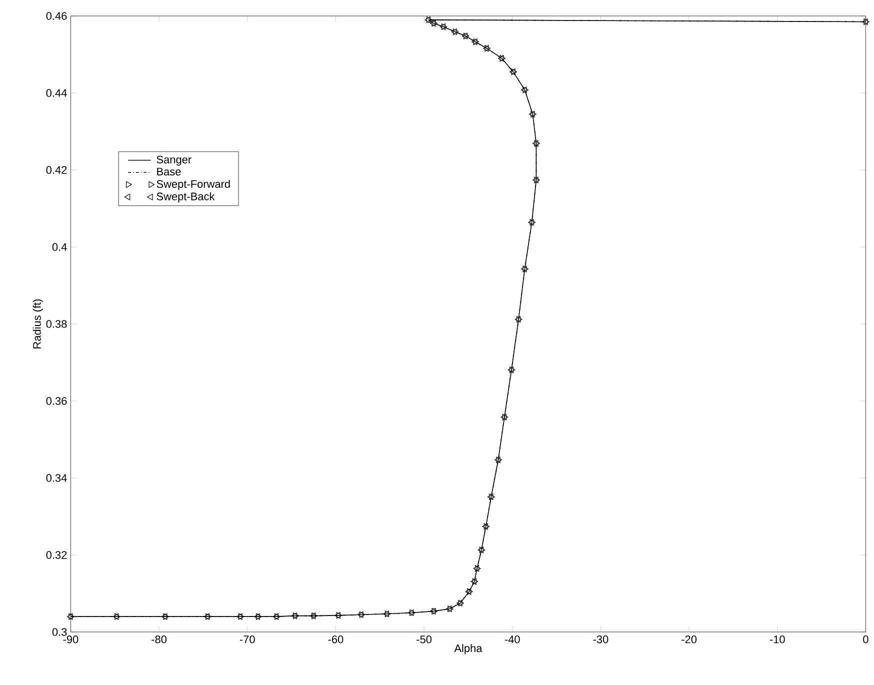 This screenshot has height=685, width=874. I want to click on y-axis-title: Radius (ft), so click(38, 323).